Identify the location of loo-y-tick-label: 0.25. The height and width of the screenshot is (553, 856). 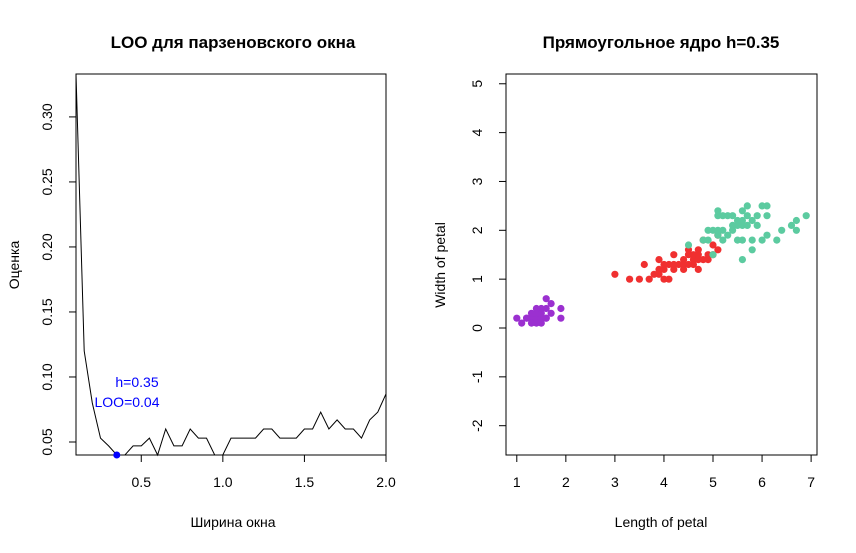
(47, 181).